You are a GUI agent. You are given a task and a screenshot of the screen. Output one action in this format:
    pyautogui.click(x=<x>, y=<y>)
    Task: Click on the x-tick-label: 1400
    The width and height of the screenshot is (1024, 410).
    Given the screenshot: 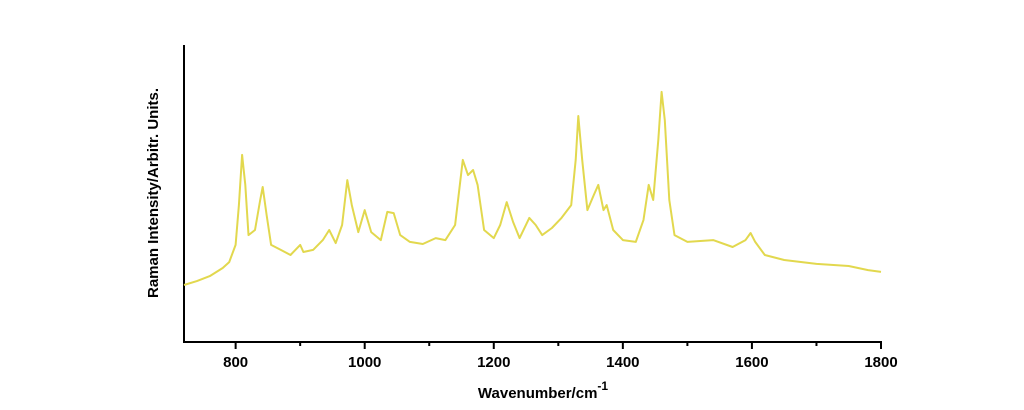 What is the action you would take?
    pyautogui.click(x=622, y=362)
    